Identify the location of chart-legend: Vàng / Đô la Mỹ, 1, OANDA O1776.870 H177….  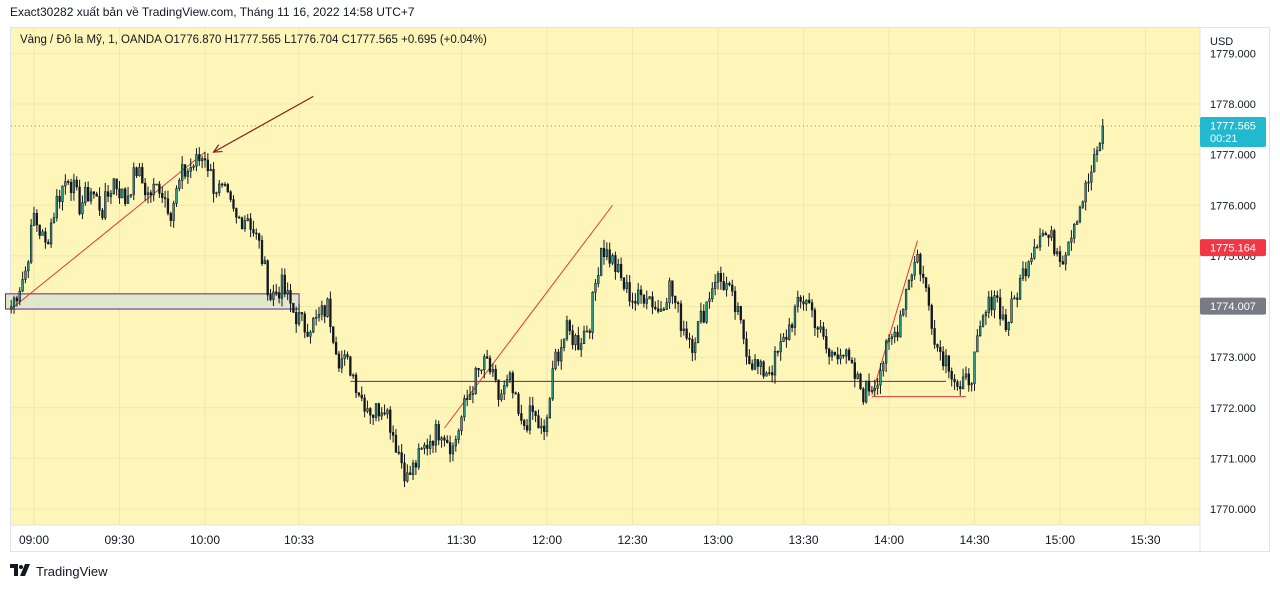
(253, 40).